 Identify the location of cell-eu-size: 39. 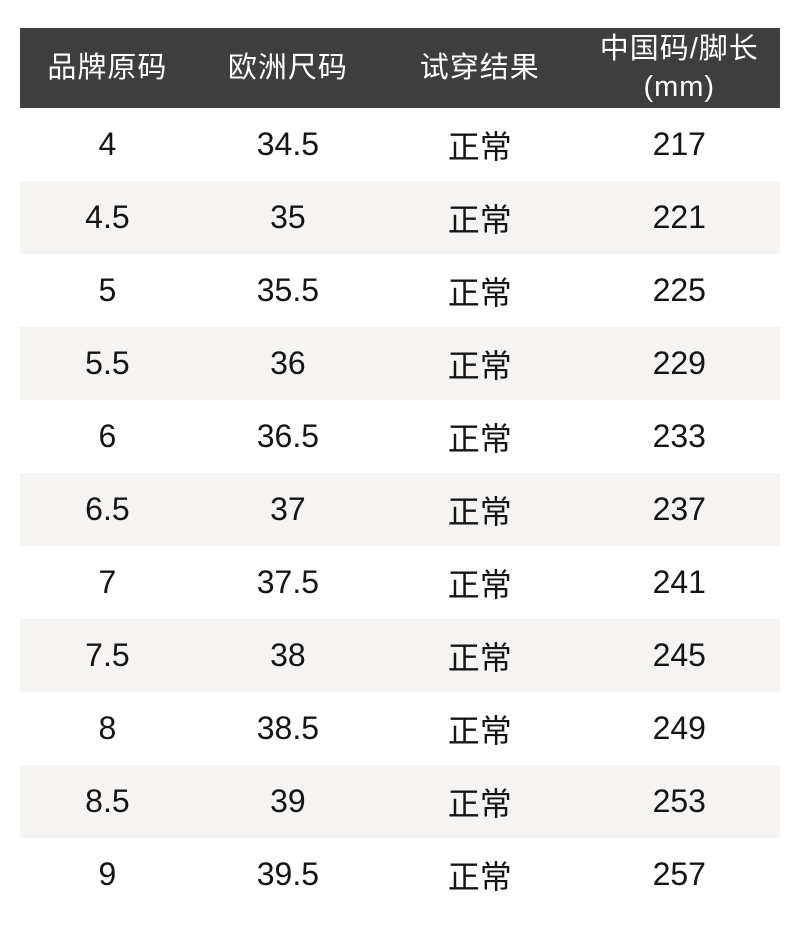
(288, 801).